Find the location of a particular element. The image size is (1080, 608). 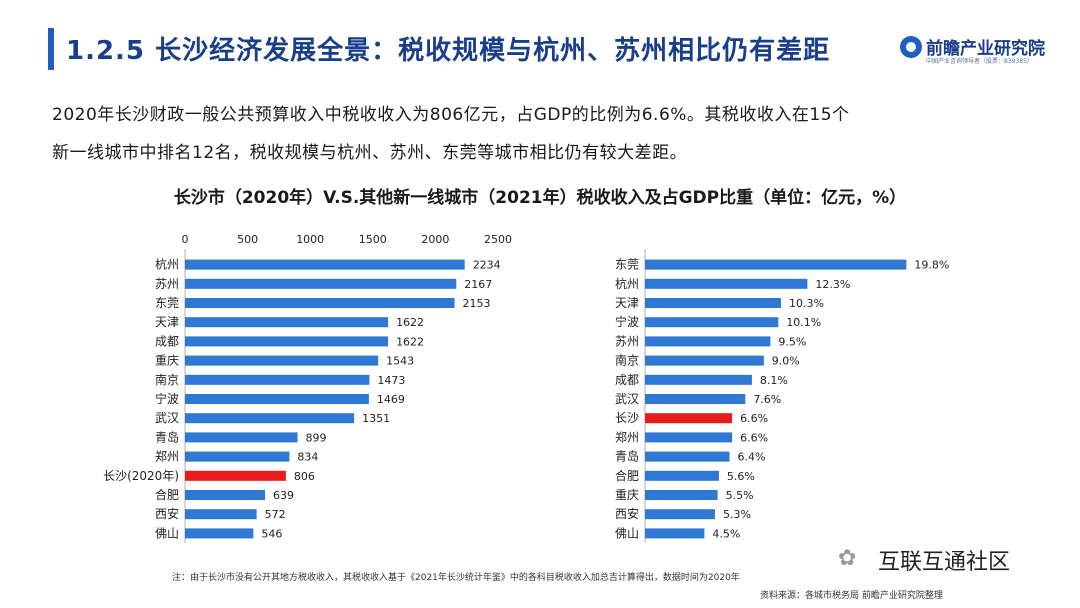

tax-revenue-data-label: 834 is located at coordinates (307, 457).